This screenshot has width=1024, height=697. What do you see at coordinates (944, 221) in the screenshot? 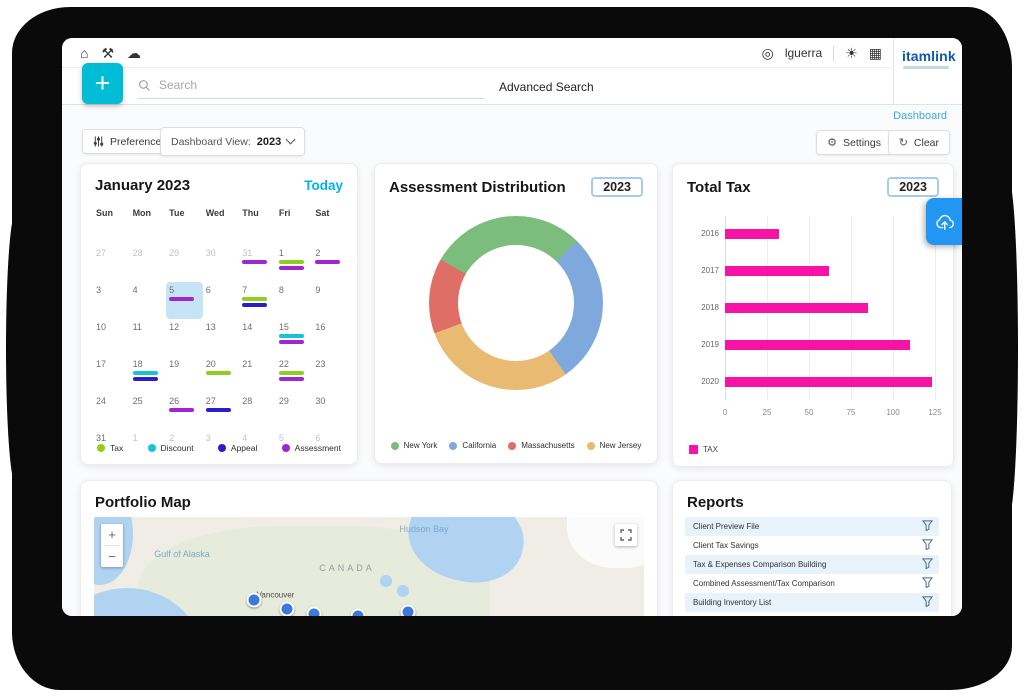
I see `cloud-upload-button` at bounding box center [944, 221].